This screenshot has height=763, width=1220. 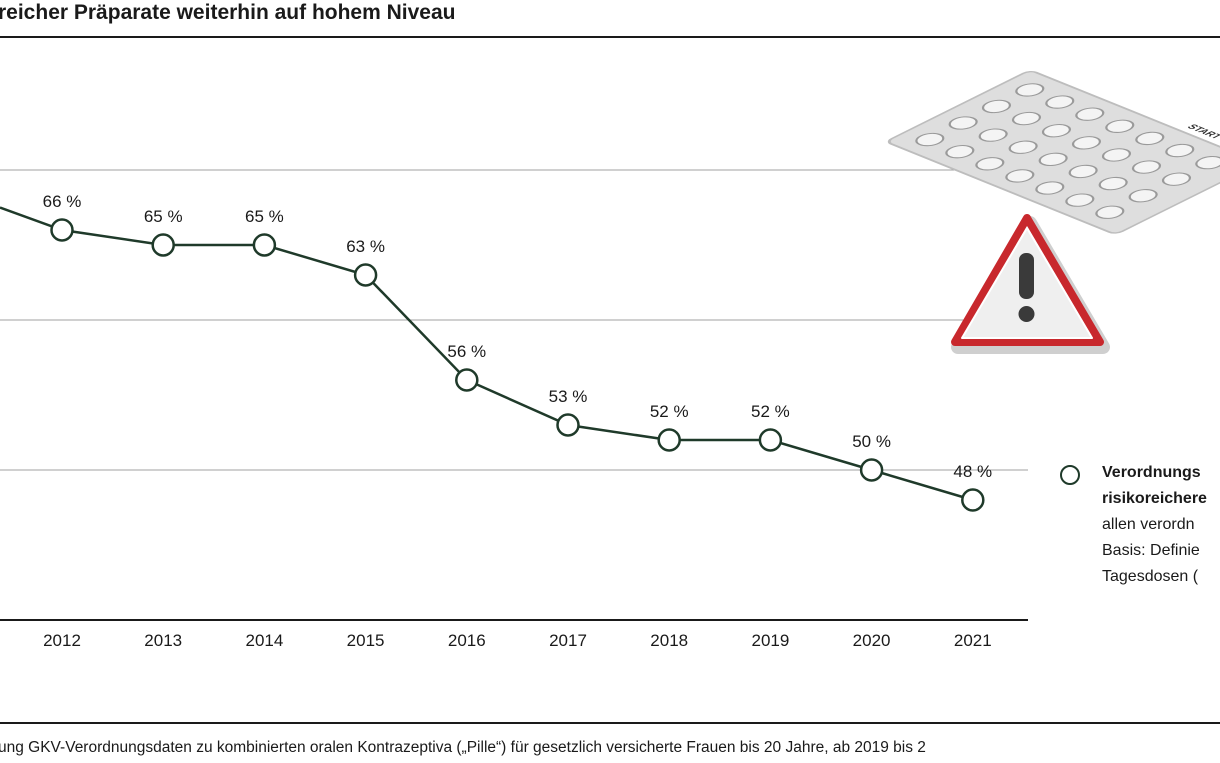 I want to click on exclamation-dot, so click(x=1026, y=314).